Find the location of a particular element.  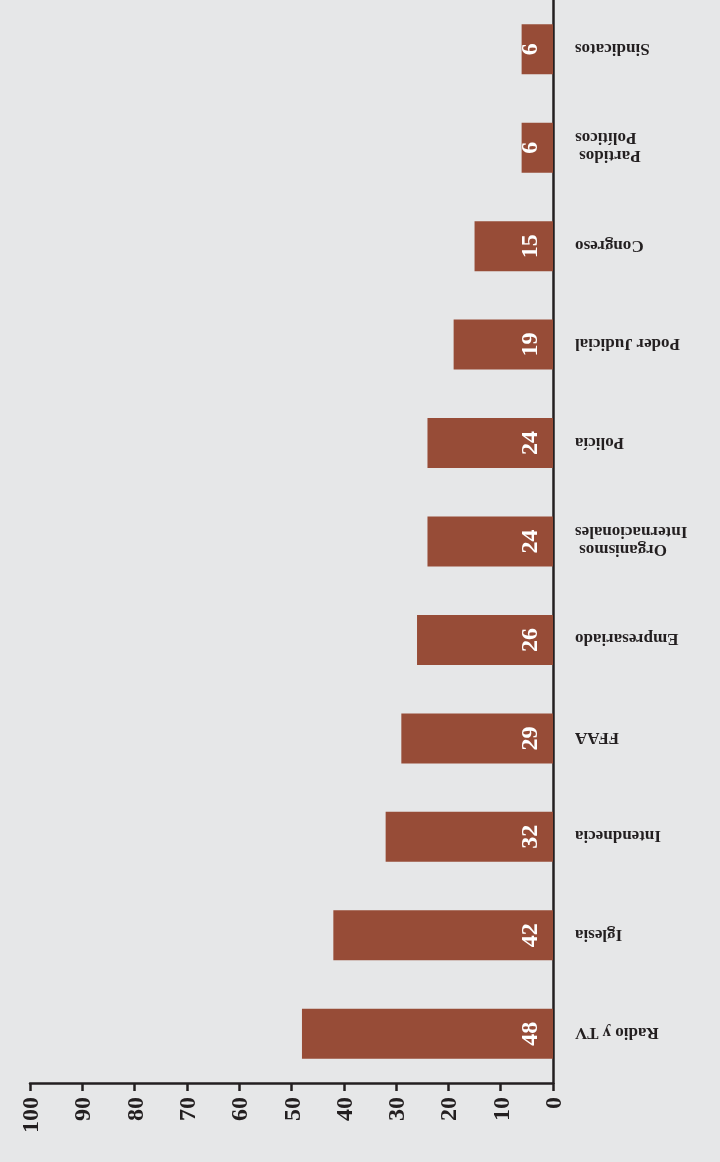

data-label: 32 is located at coordinates (529, 836).